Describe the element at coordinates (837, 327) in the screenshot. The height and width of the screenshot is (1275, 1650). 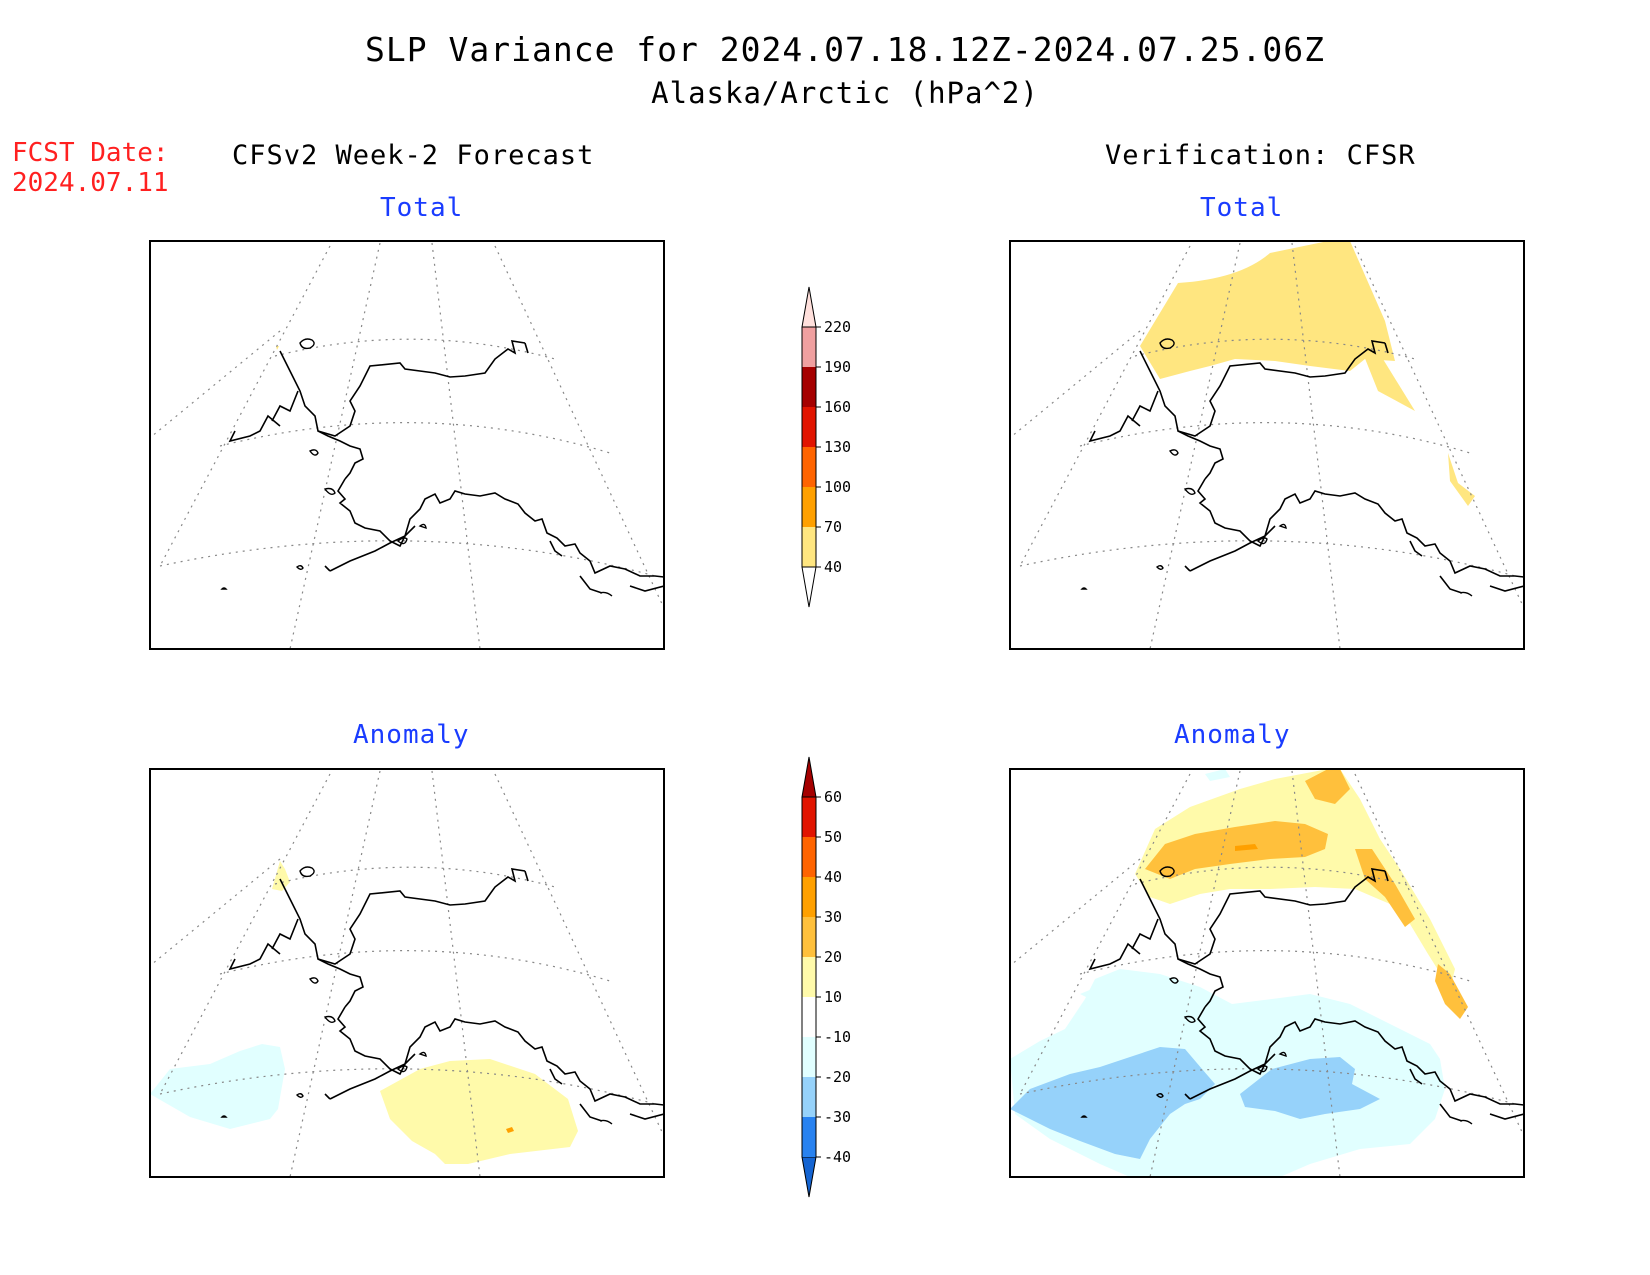
I see `colorbar-label: 220` at that location.